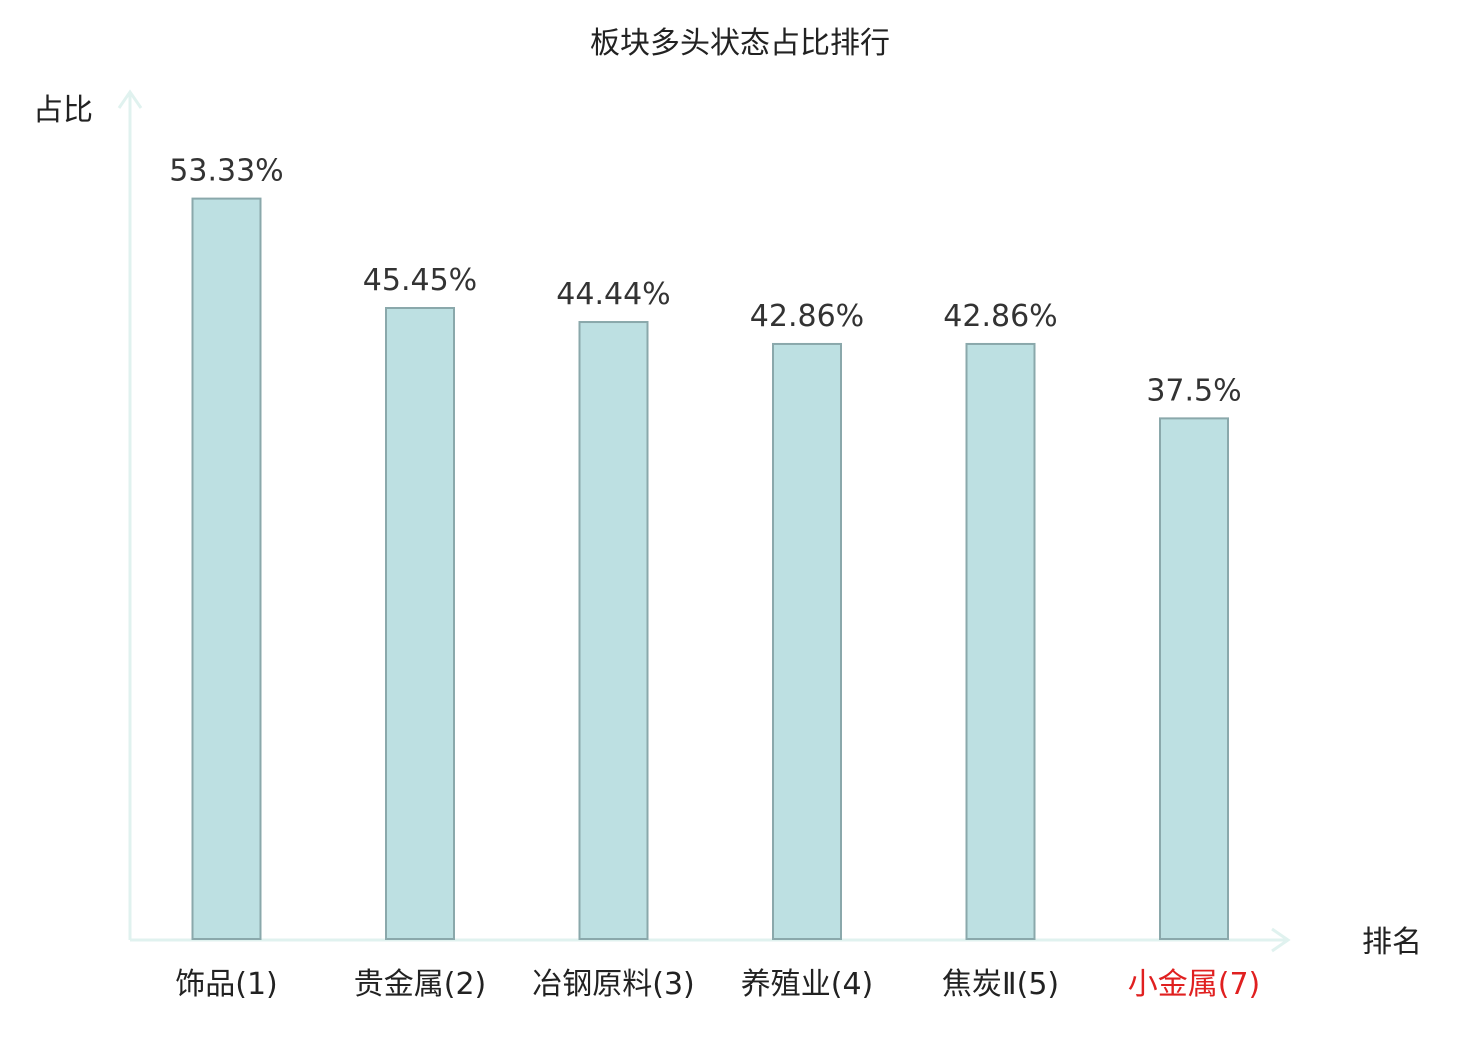 This screenshot has height=1040, width=1480. Describe the element at coordinates (717, 984) in the screenshot. I see `category-labels: 饰品(1) 贵金属(2) 冶钢原料(3) 养殖业(4) 焦炭Ⅱ(5) 小金属(7)` at that location.